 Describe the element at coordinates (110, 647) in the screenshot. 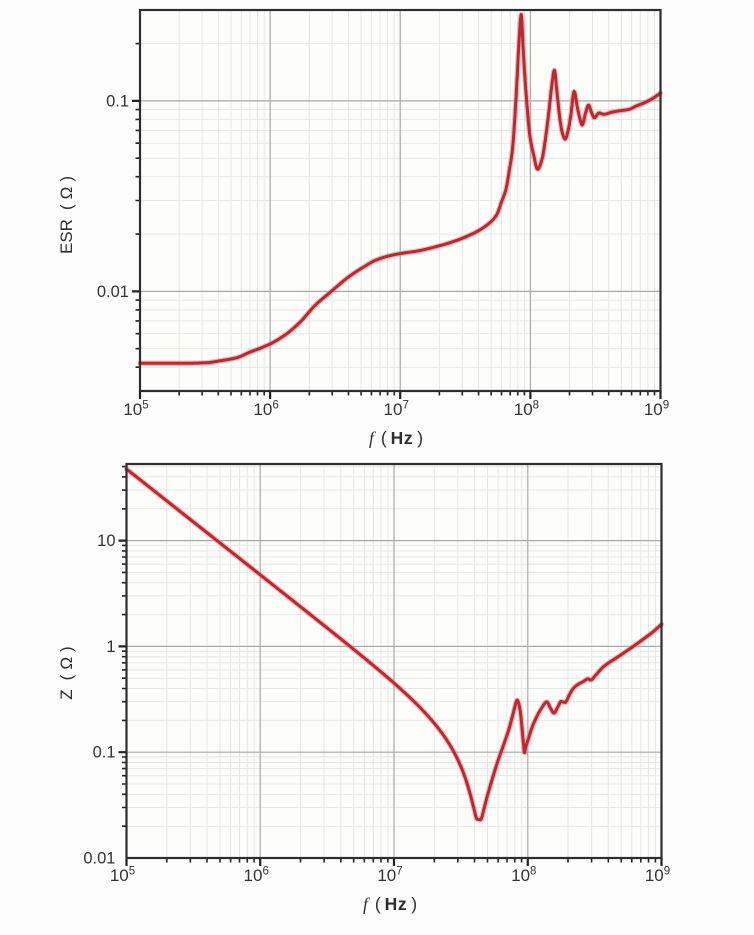

I see `svg-text: 1` at that location.